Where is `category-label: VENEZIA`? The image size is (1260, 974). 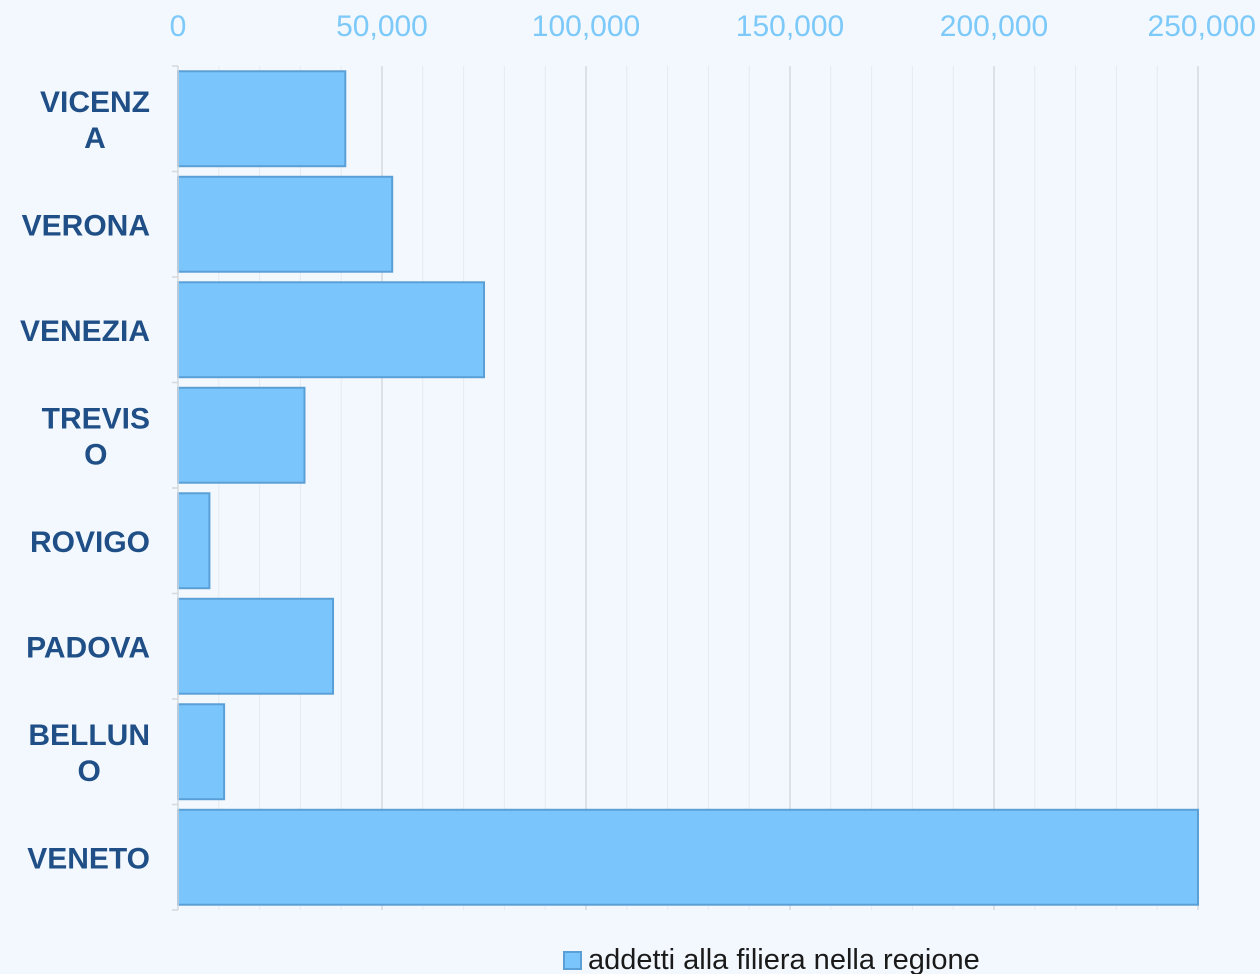 category-label: VENEZIA is located at coordinates (85, 331).